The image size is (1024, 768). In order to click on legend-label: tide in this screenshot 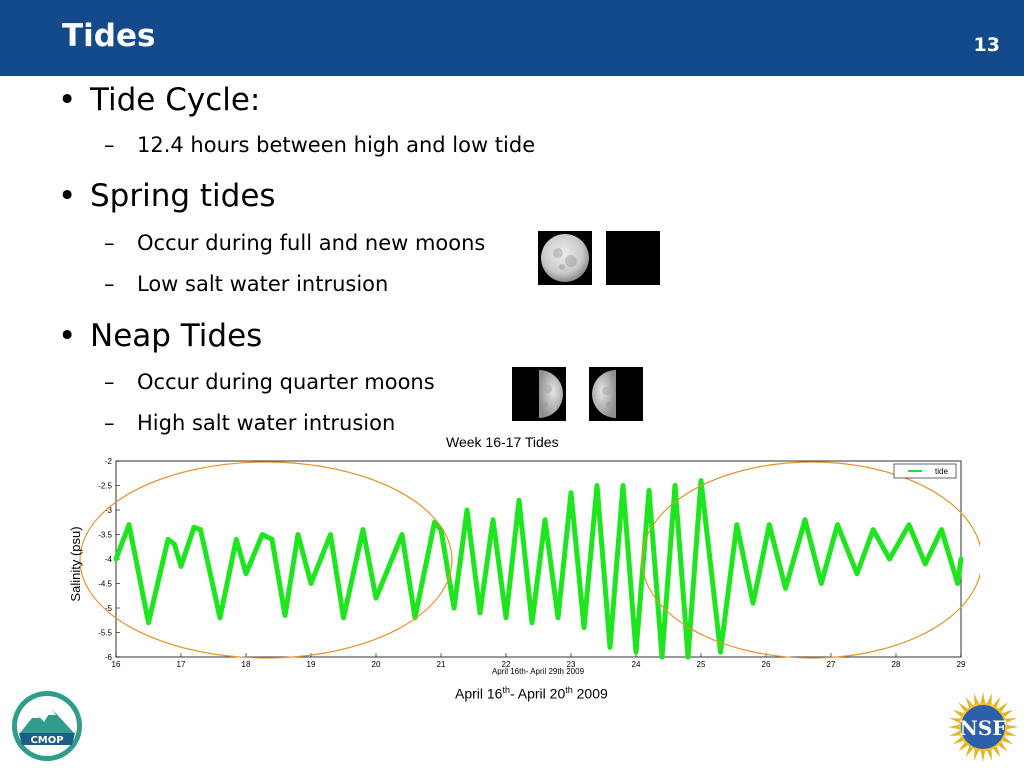, I will do `click(941, 471)`.